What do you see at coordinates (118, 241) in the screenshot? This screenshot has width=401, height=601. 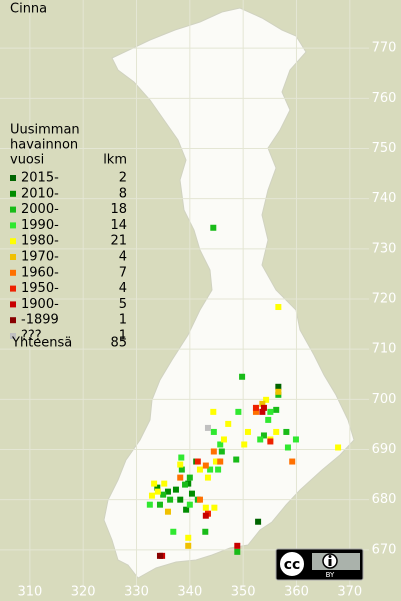 I see `legend-count: 21` at bounding box center [118, 241].